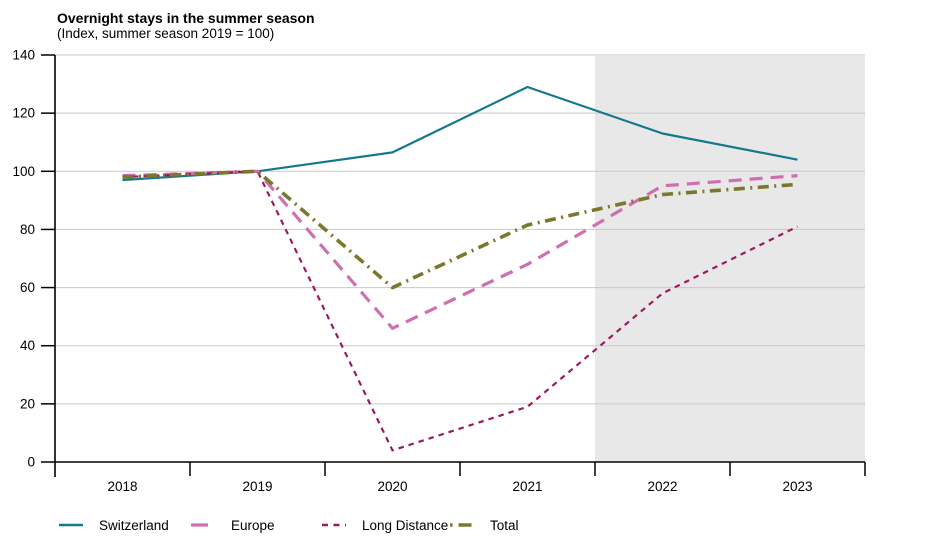 The height and width of the screenshot is (546, 930). What do you see at coordinates (527, 486) in the screenshot?
I see `x-tick-label-2021: 2021` at bounding box center [527, 486].